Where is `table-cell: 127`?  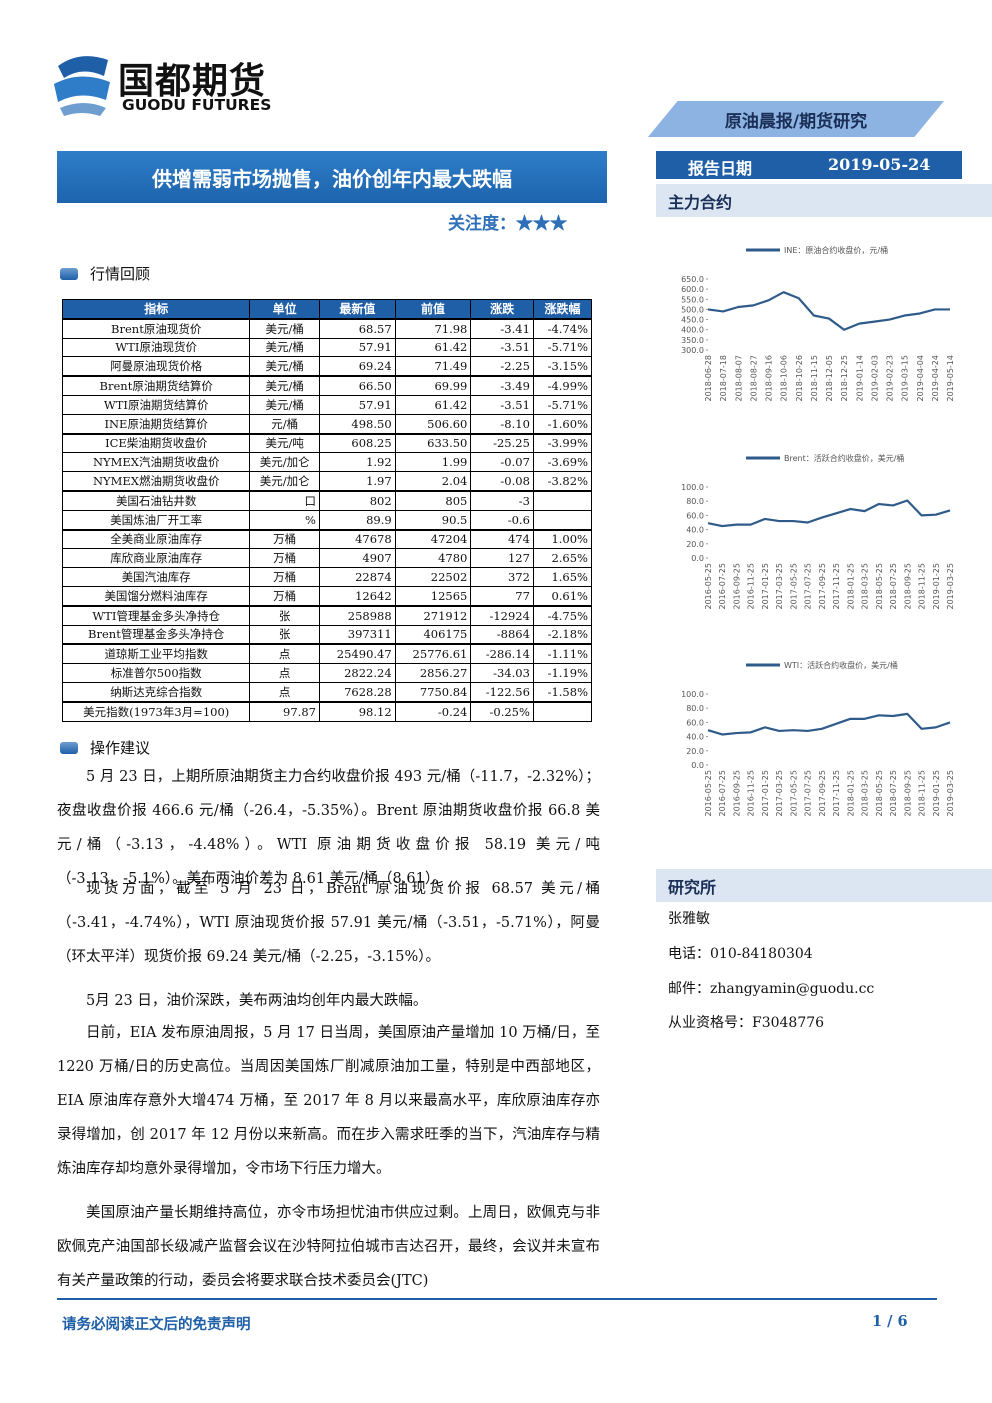 table-cell: 127 is located at coordinates (502, 558).